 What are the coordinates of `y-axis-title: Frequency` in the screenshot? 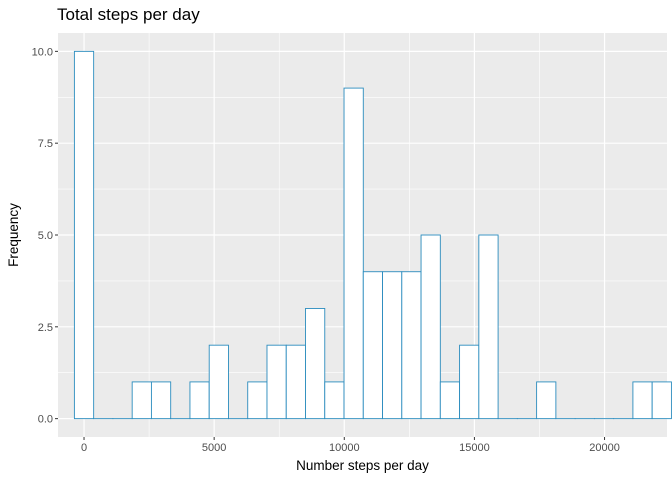 It's located at (13, 235).